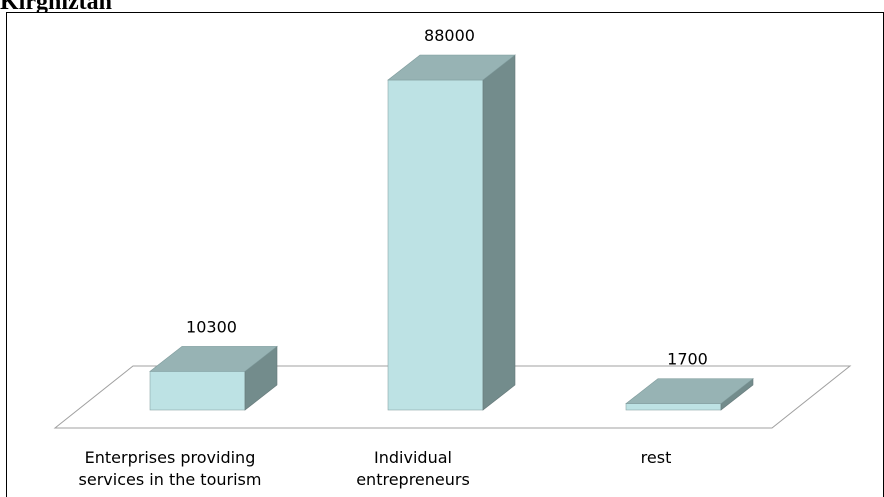 The width and height of the screenshot is (884, 497). What do you see at coordinates (656, 457) in the screenshot?
I see `category-label: rest` at bounding box center [656, 457].